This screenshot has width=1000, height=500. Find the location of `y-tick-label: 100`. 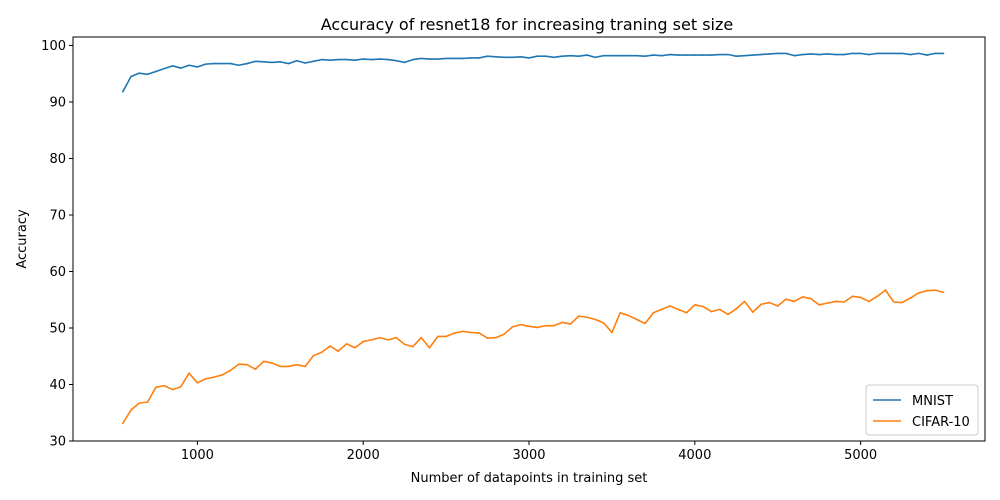

y-tick-label: 100 is located at coordinates (53, 46).